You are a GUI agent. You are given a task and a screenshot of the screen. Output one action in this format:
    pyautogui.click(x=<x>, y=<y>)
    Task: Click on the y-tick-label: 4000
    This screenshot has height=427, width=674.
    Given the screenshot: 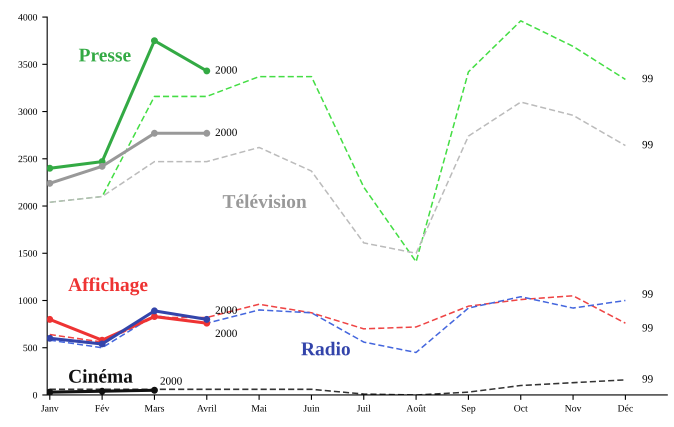 What is the action you would take?
    pyautogui.click(x=28, y=17)
    